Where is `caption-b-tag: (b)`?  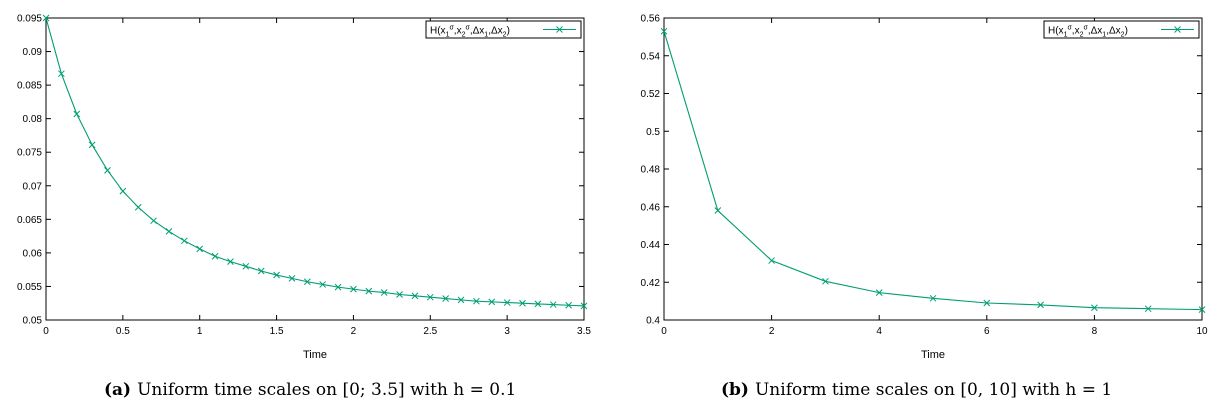 caption-b-tag: (b) is located at coordinates (735, 390).